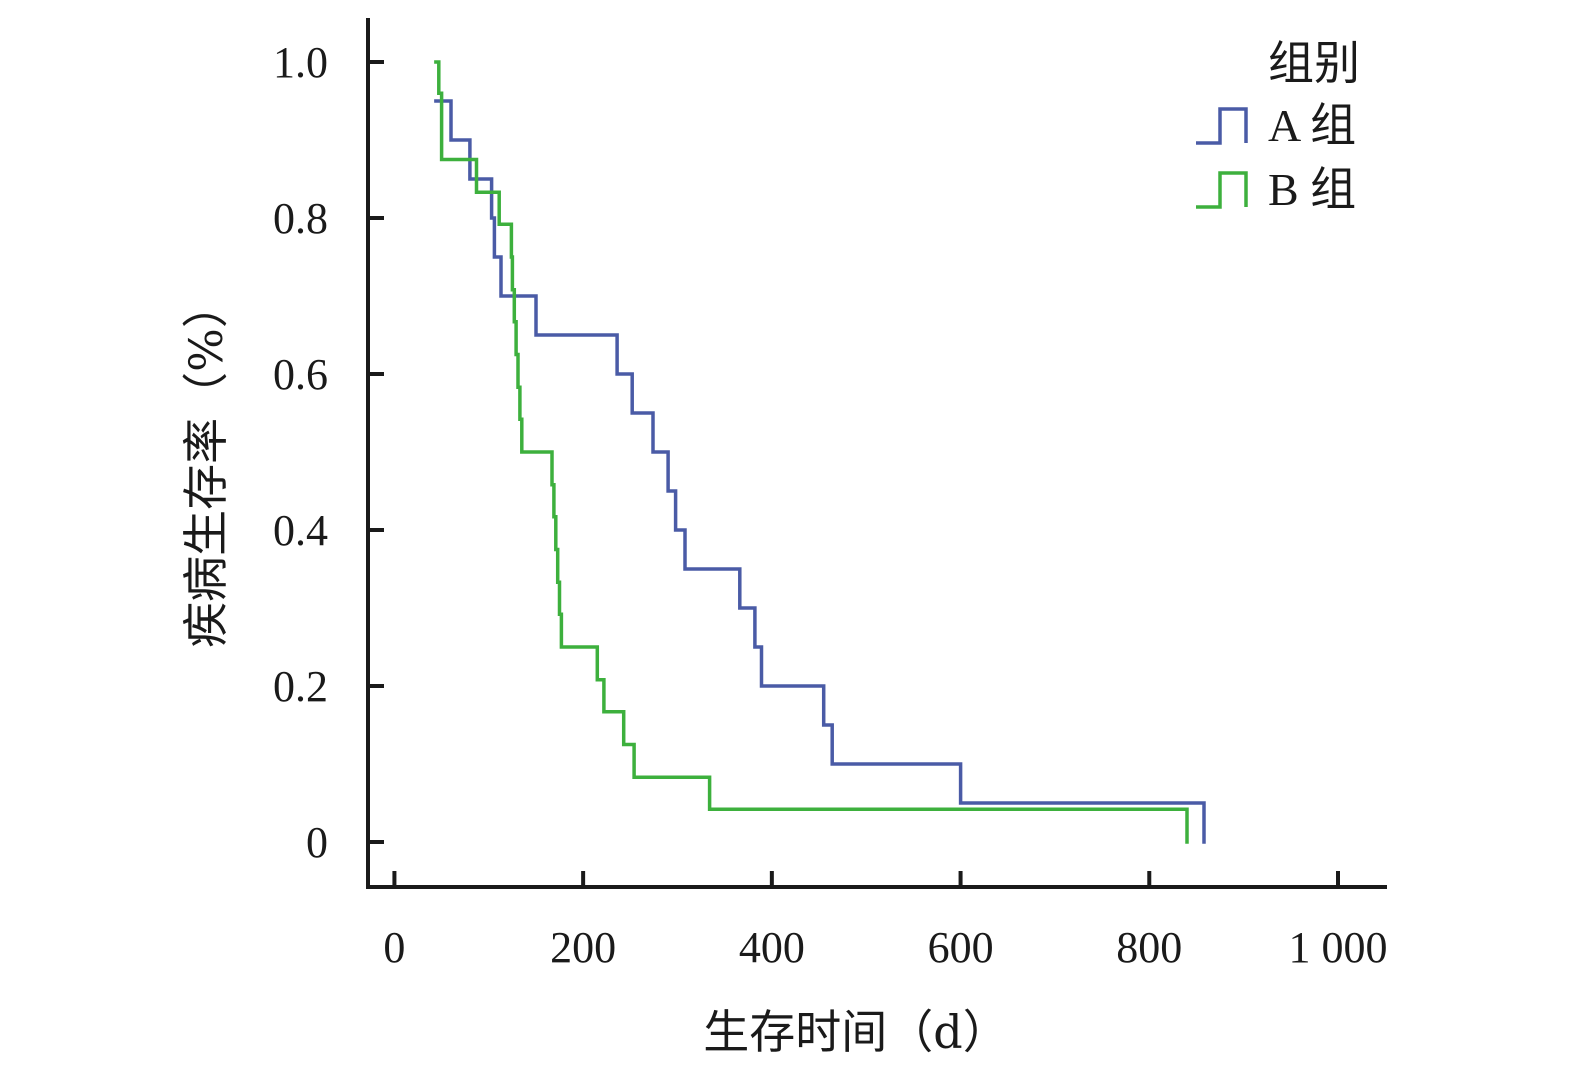 The height and width of the screenshot is (1065, 1575). What do you see at coordinates (394, 947) in the screenshot?
I see `x-tick-label: 0` at bounding box center [394, 947].